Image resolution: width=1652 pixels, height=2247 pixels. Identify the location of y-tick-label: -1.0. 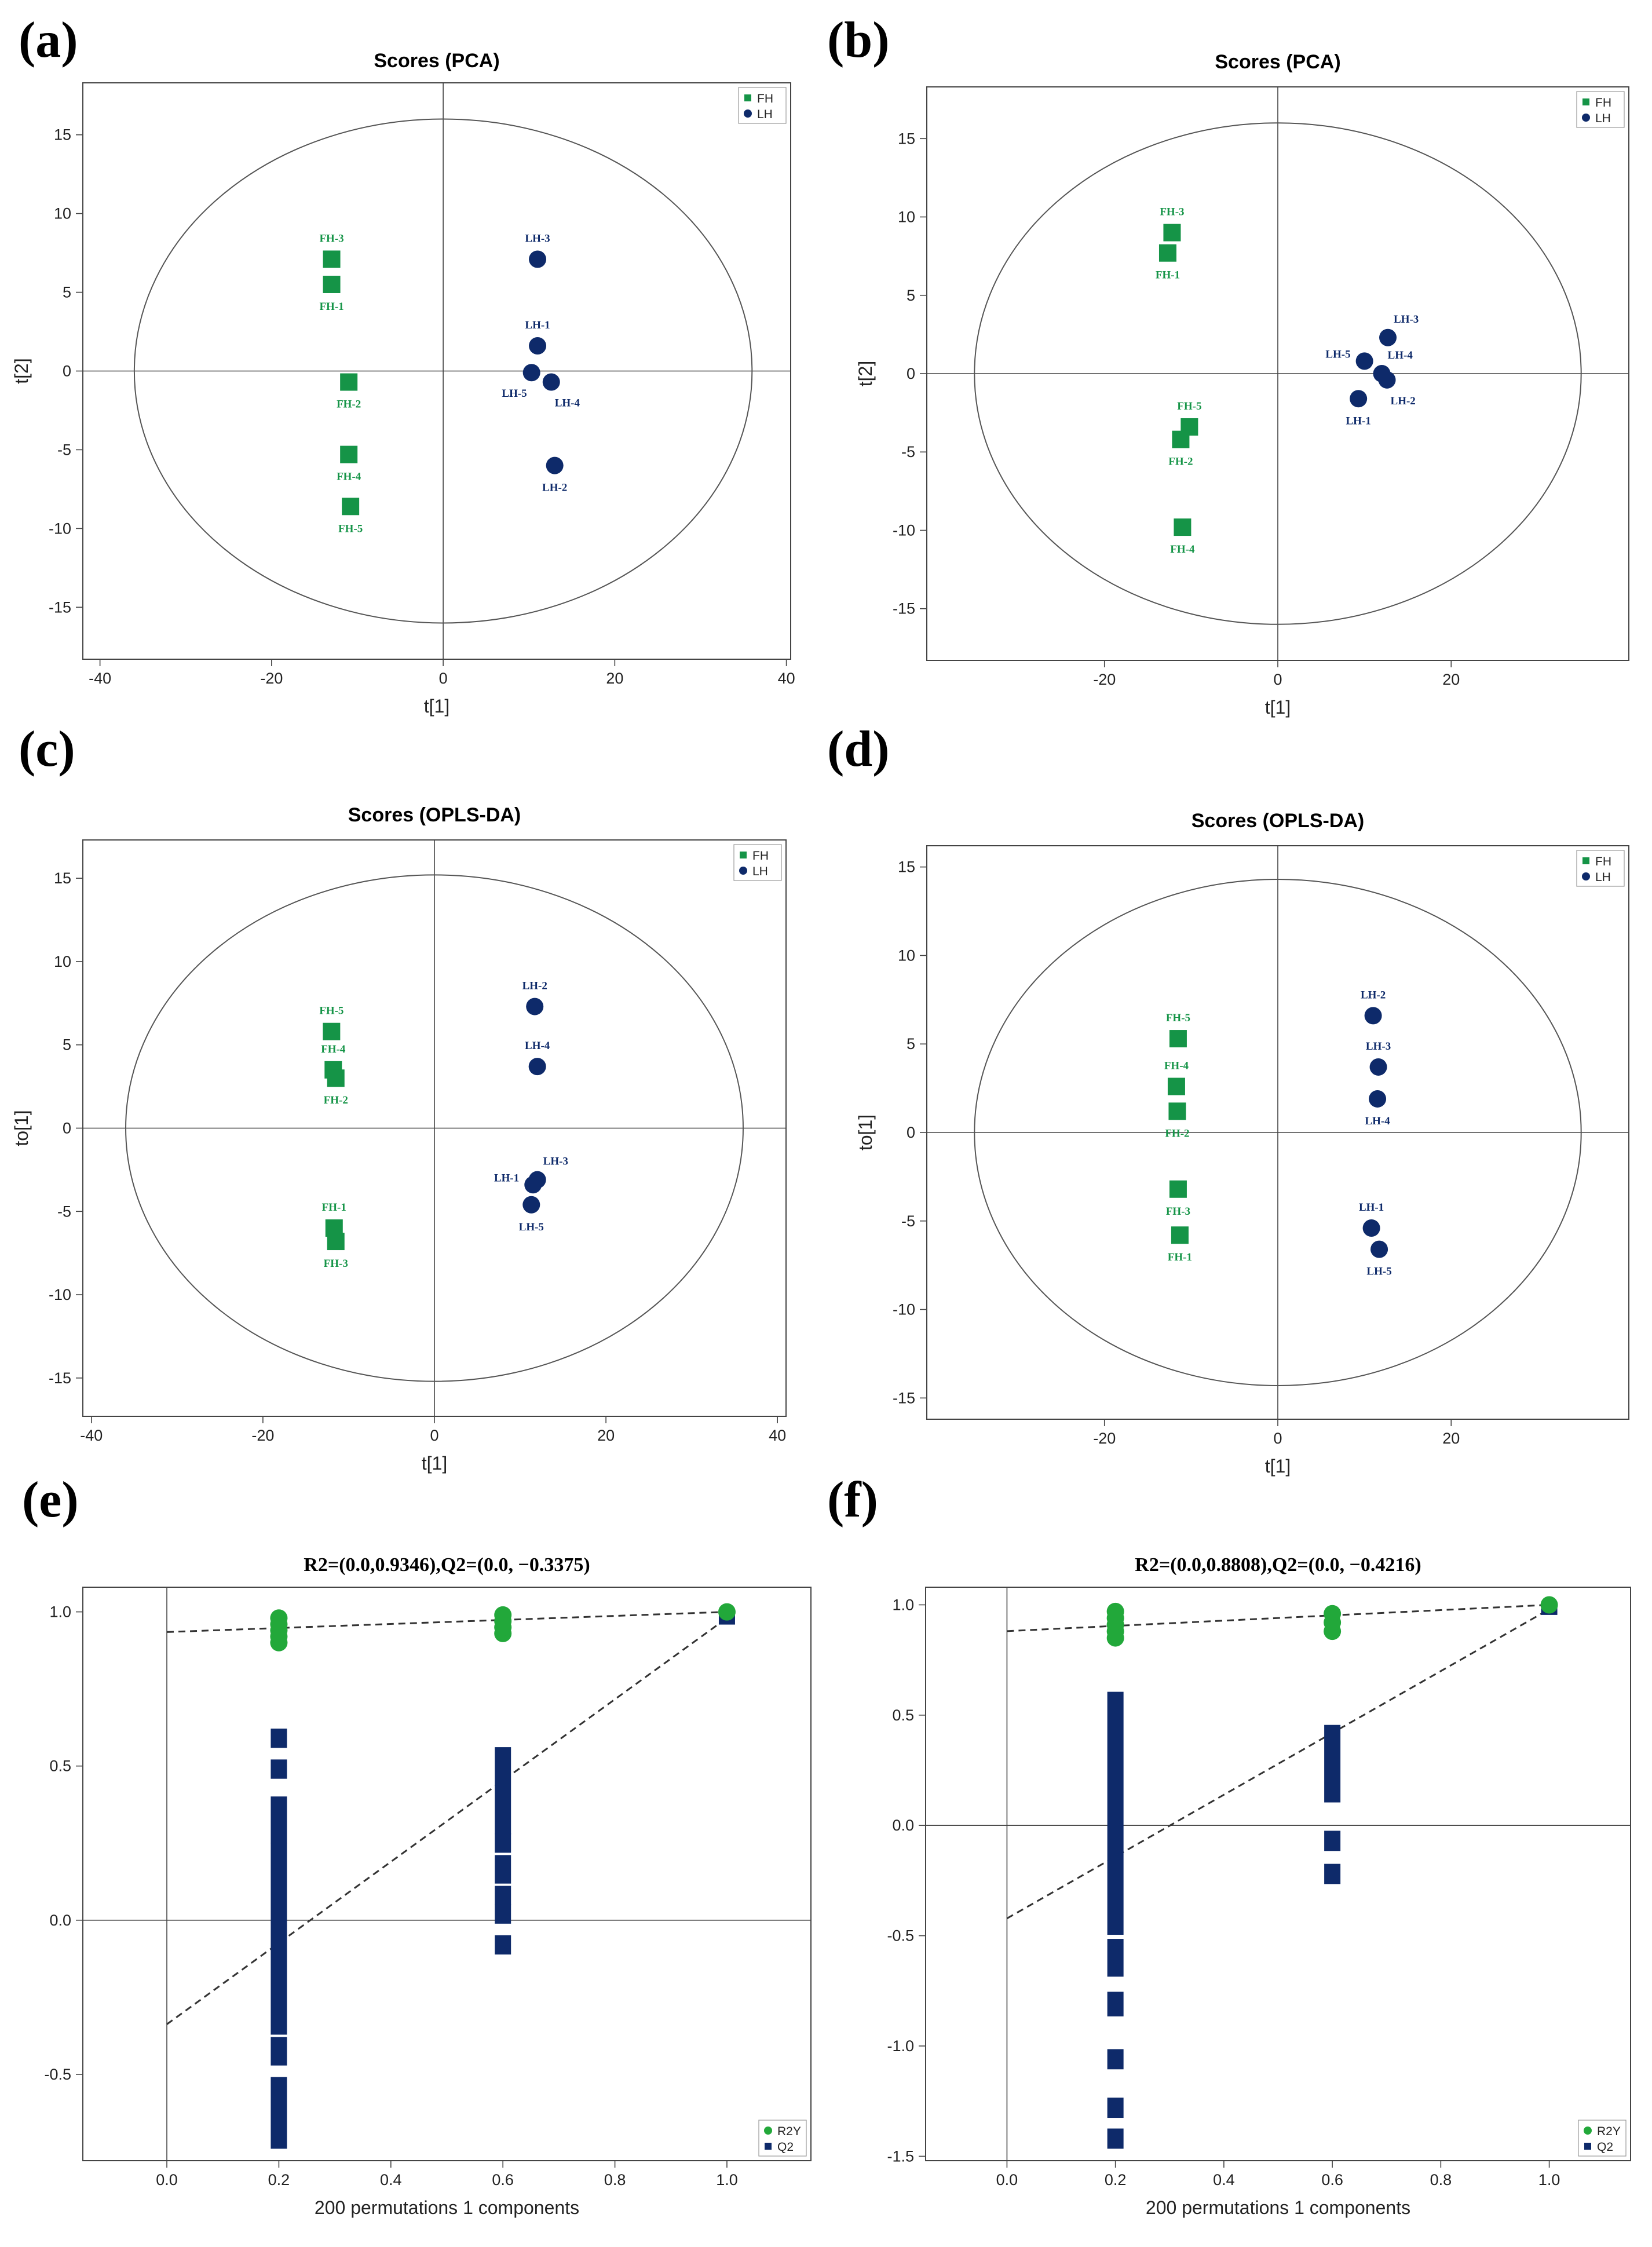
(900, 2046).